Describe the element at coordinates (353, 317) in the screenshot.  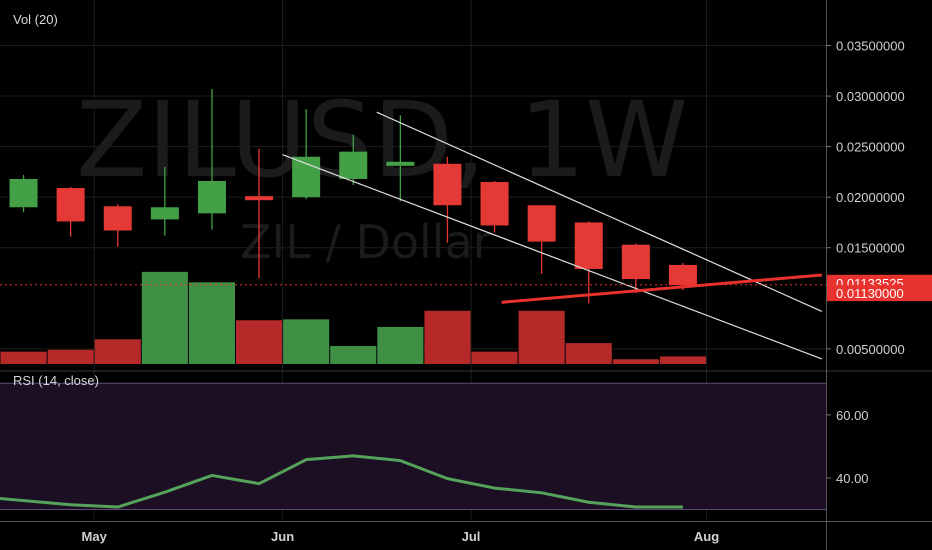
I see `volume-bars` at that location.